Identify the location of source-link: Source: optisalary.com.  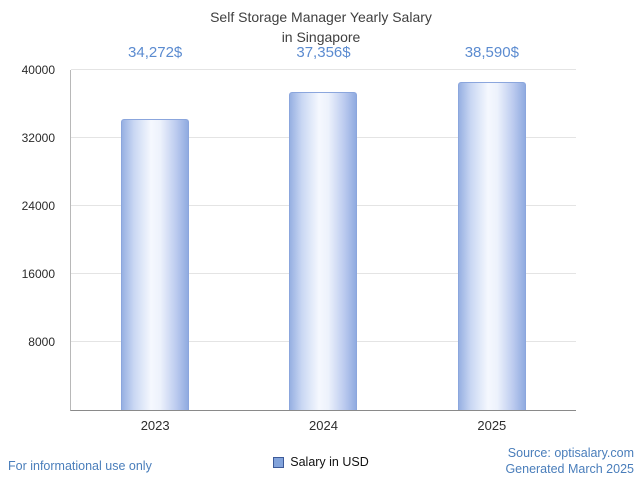
(570, 452).